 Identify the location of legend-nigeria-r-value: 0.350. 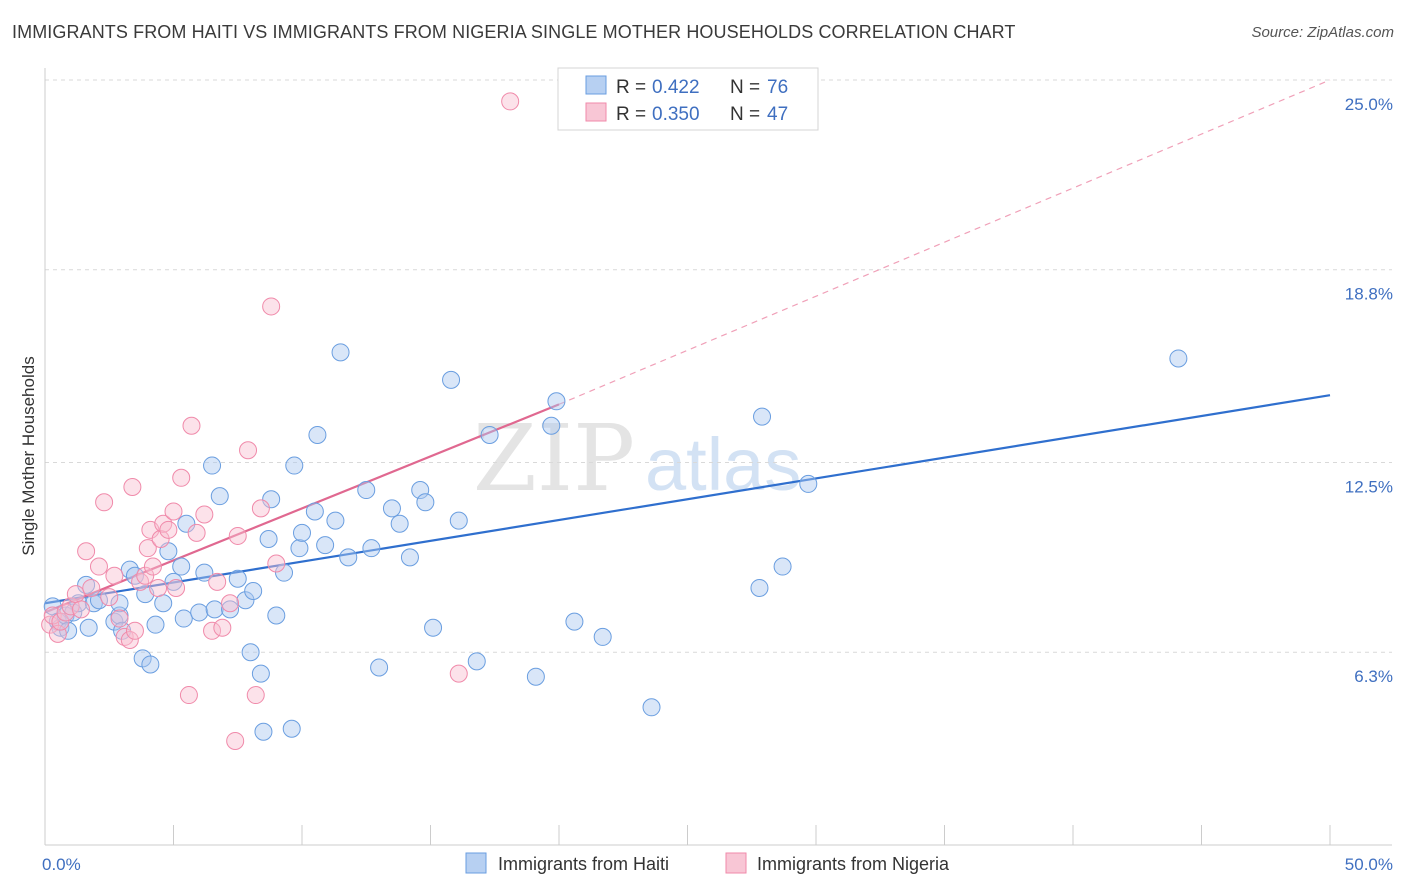
(676, 114).